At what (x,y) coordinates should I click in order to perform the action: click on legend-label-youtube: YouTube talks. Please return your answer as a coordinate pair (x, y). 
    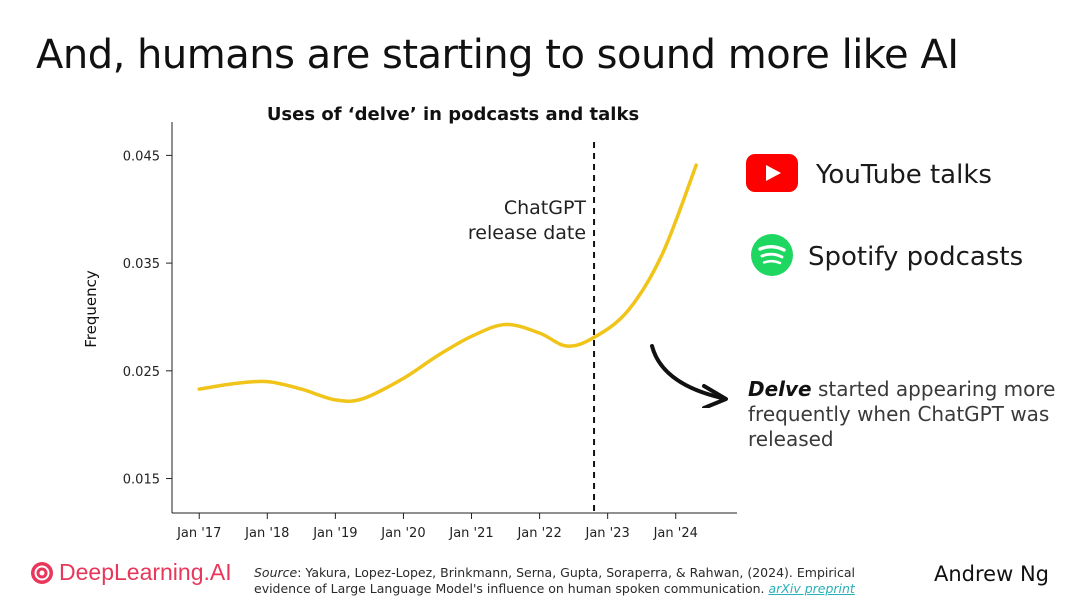
    Looking at the image, I should click on (904, 175).